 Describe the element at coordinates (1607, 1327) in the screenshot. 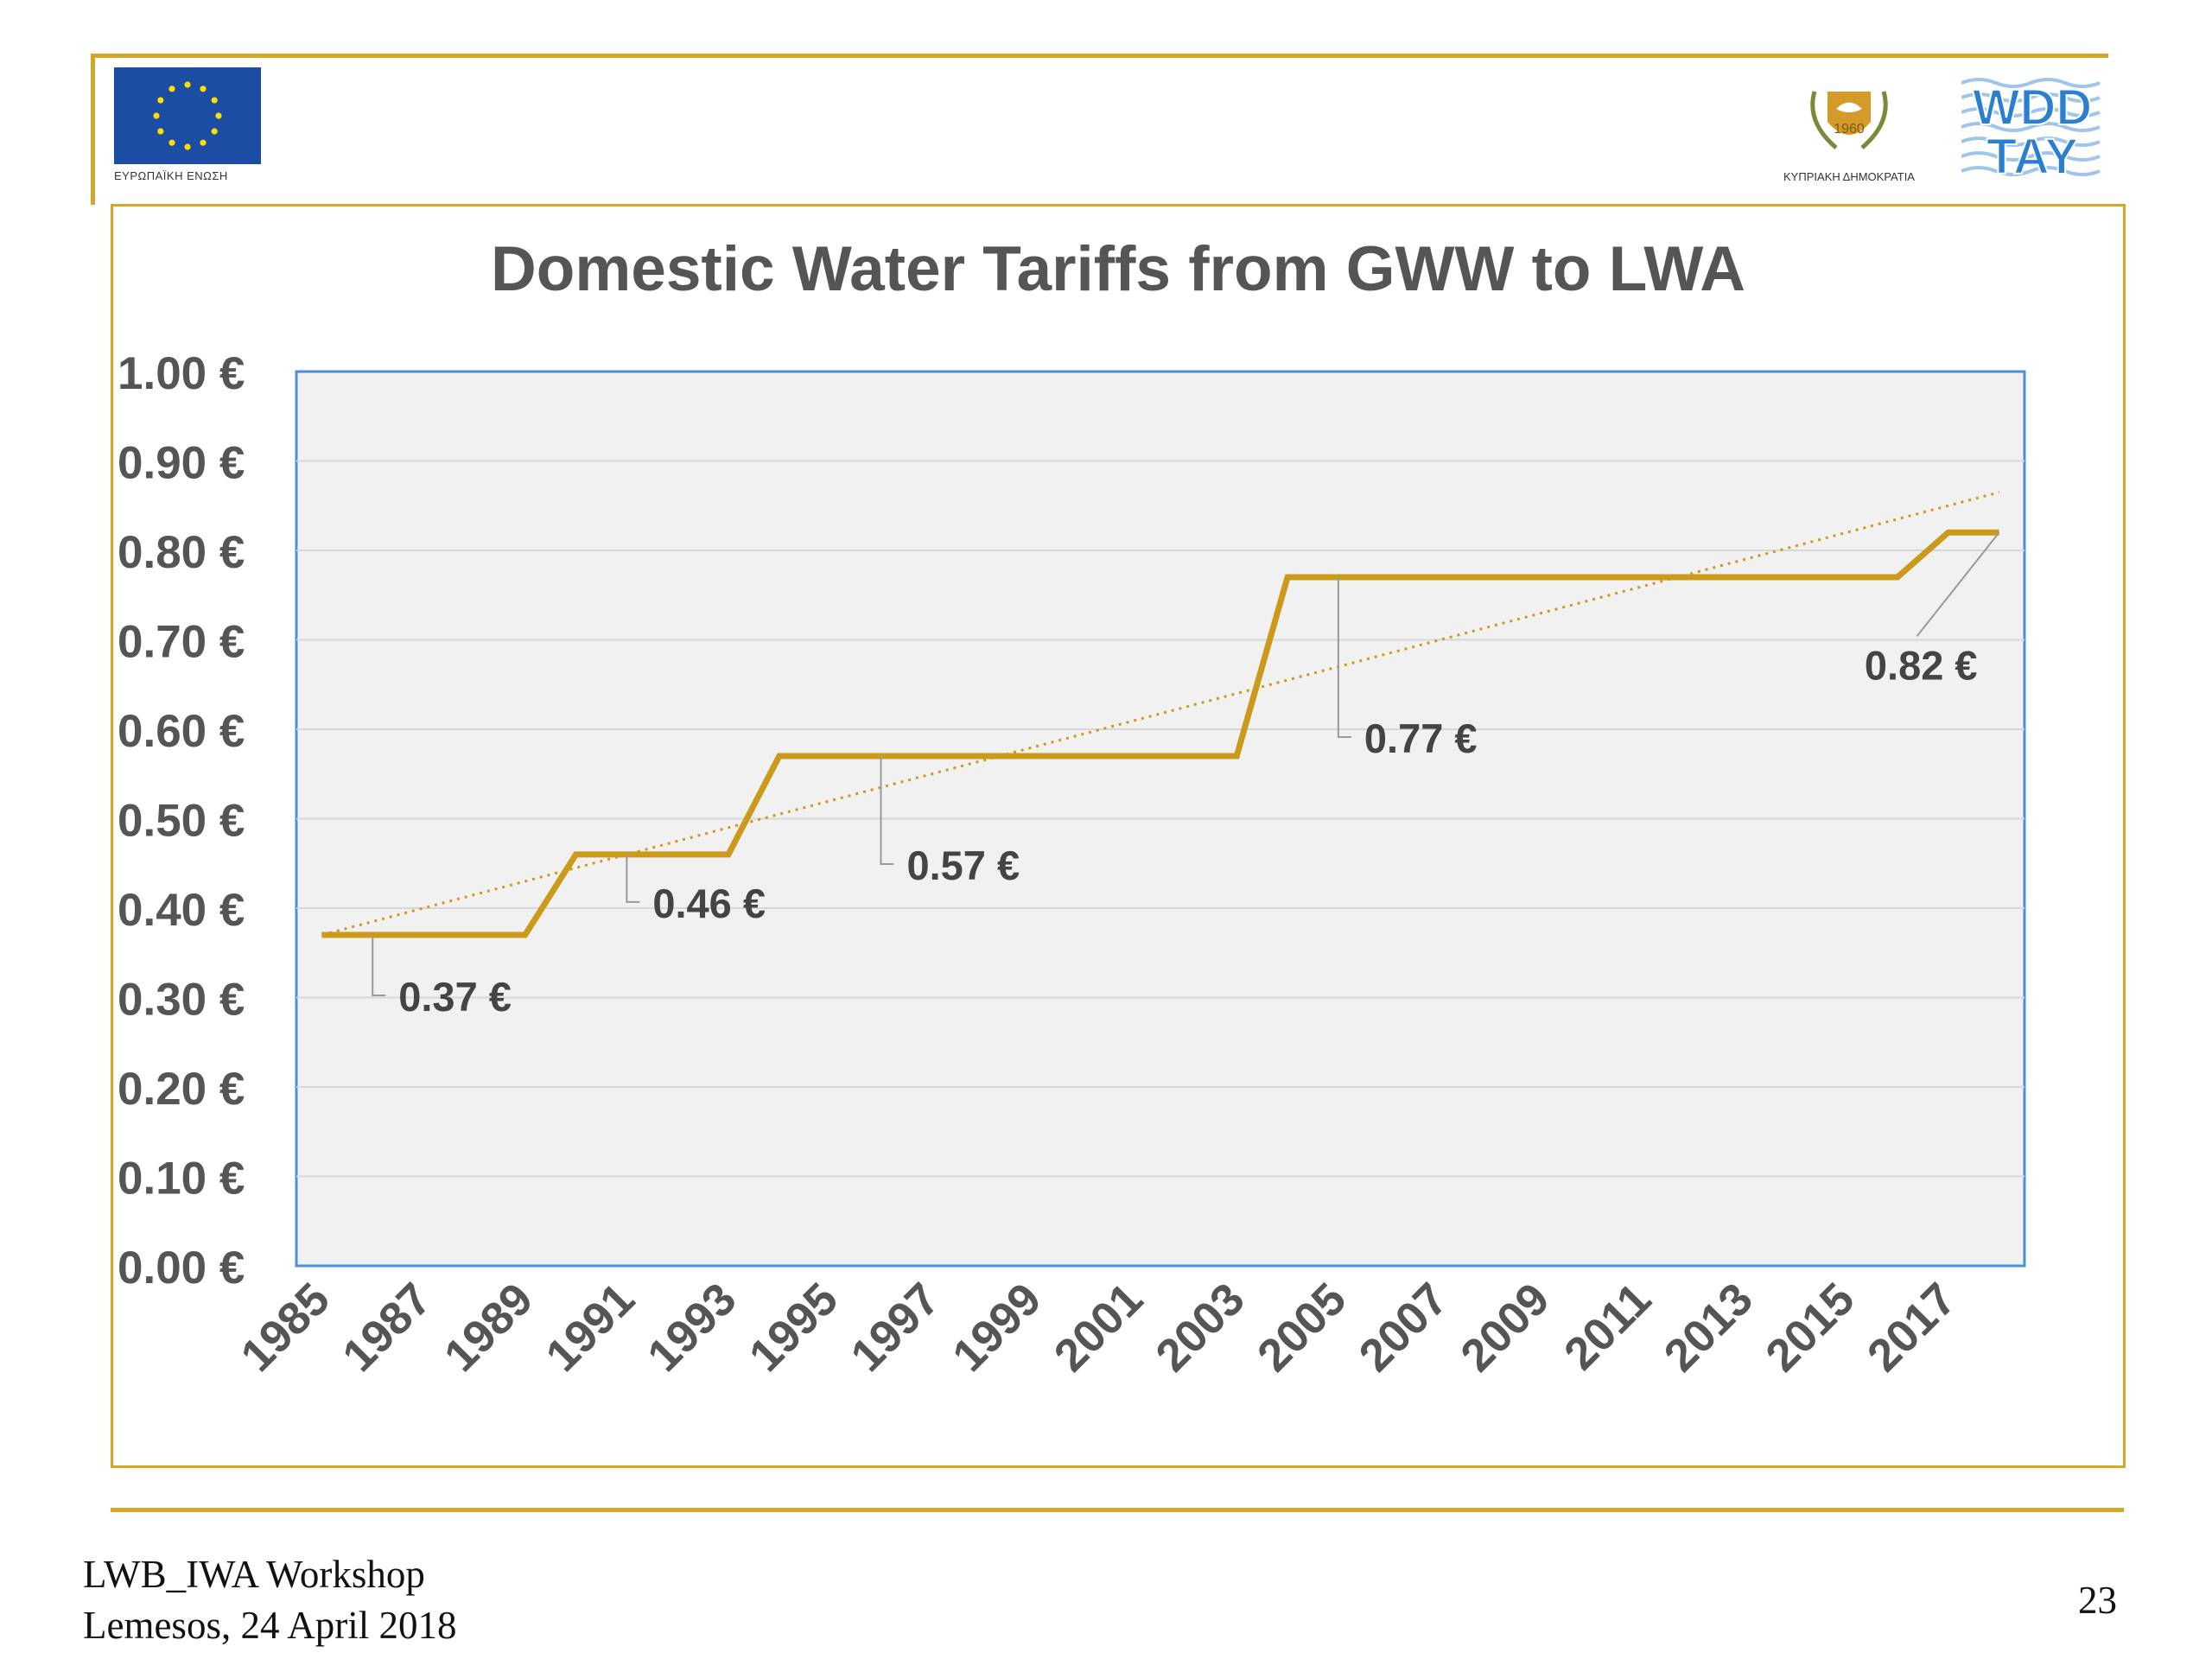

I see `x-tick-label: 2011` at that location.